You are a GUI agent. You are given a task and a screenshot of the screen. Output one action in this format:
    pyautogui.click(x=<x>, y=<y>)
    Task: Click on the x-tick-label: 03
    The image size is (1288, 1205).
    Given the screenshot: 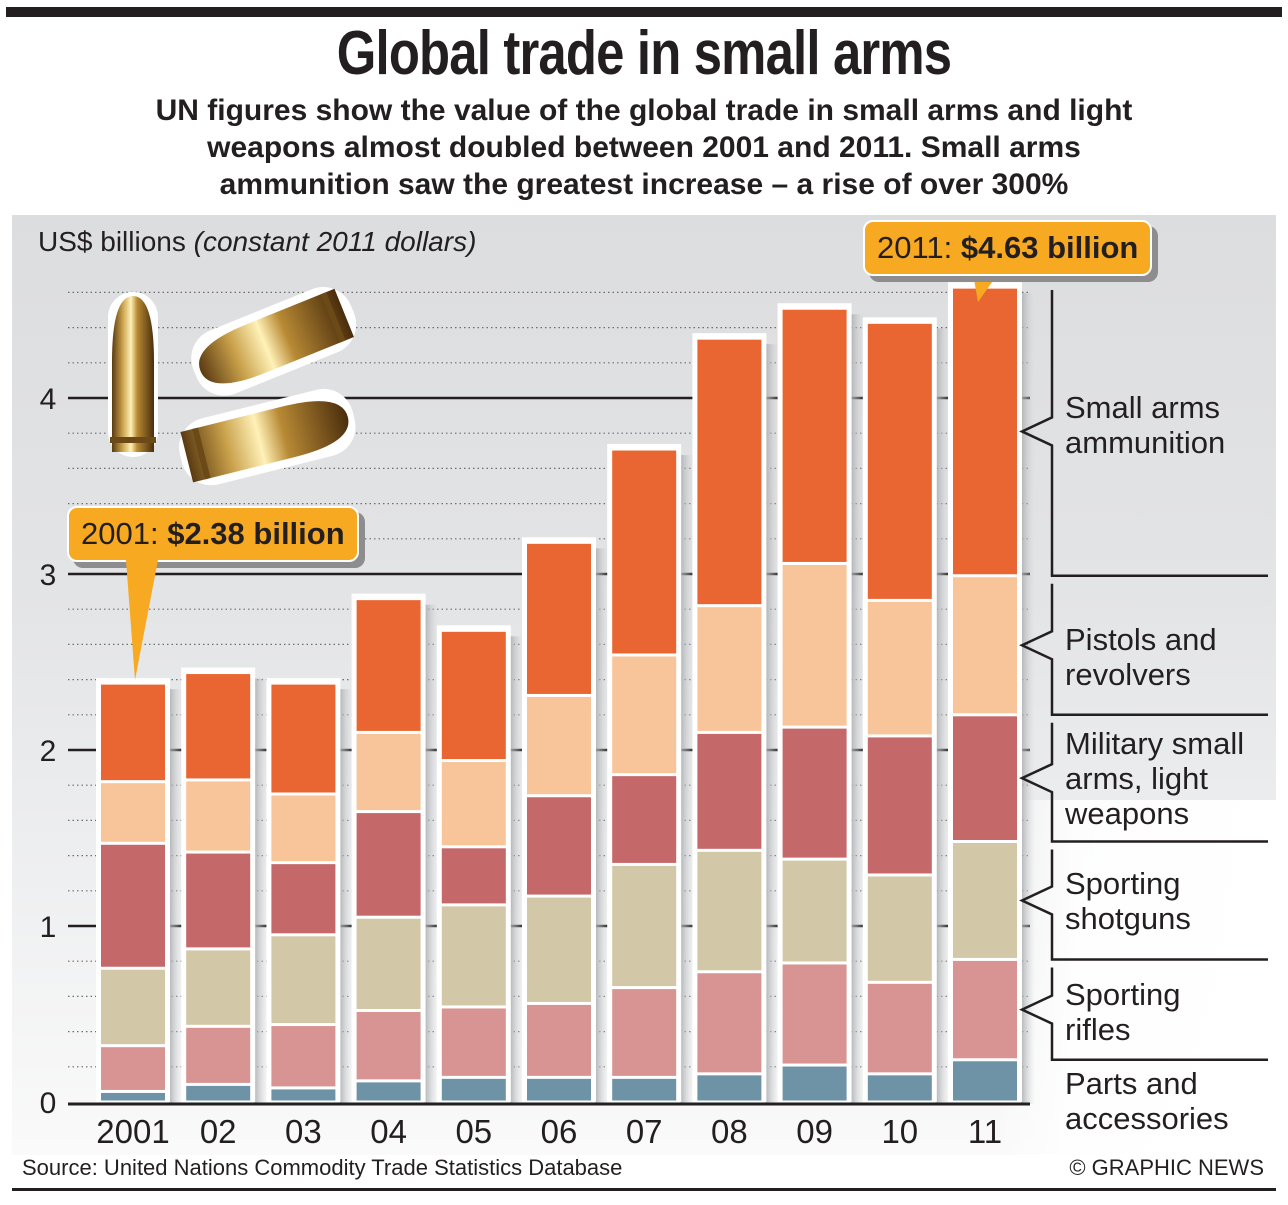 What is the action you would take?
    pyautogui.click(x=303, y=1131)
    